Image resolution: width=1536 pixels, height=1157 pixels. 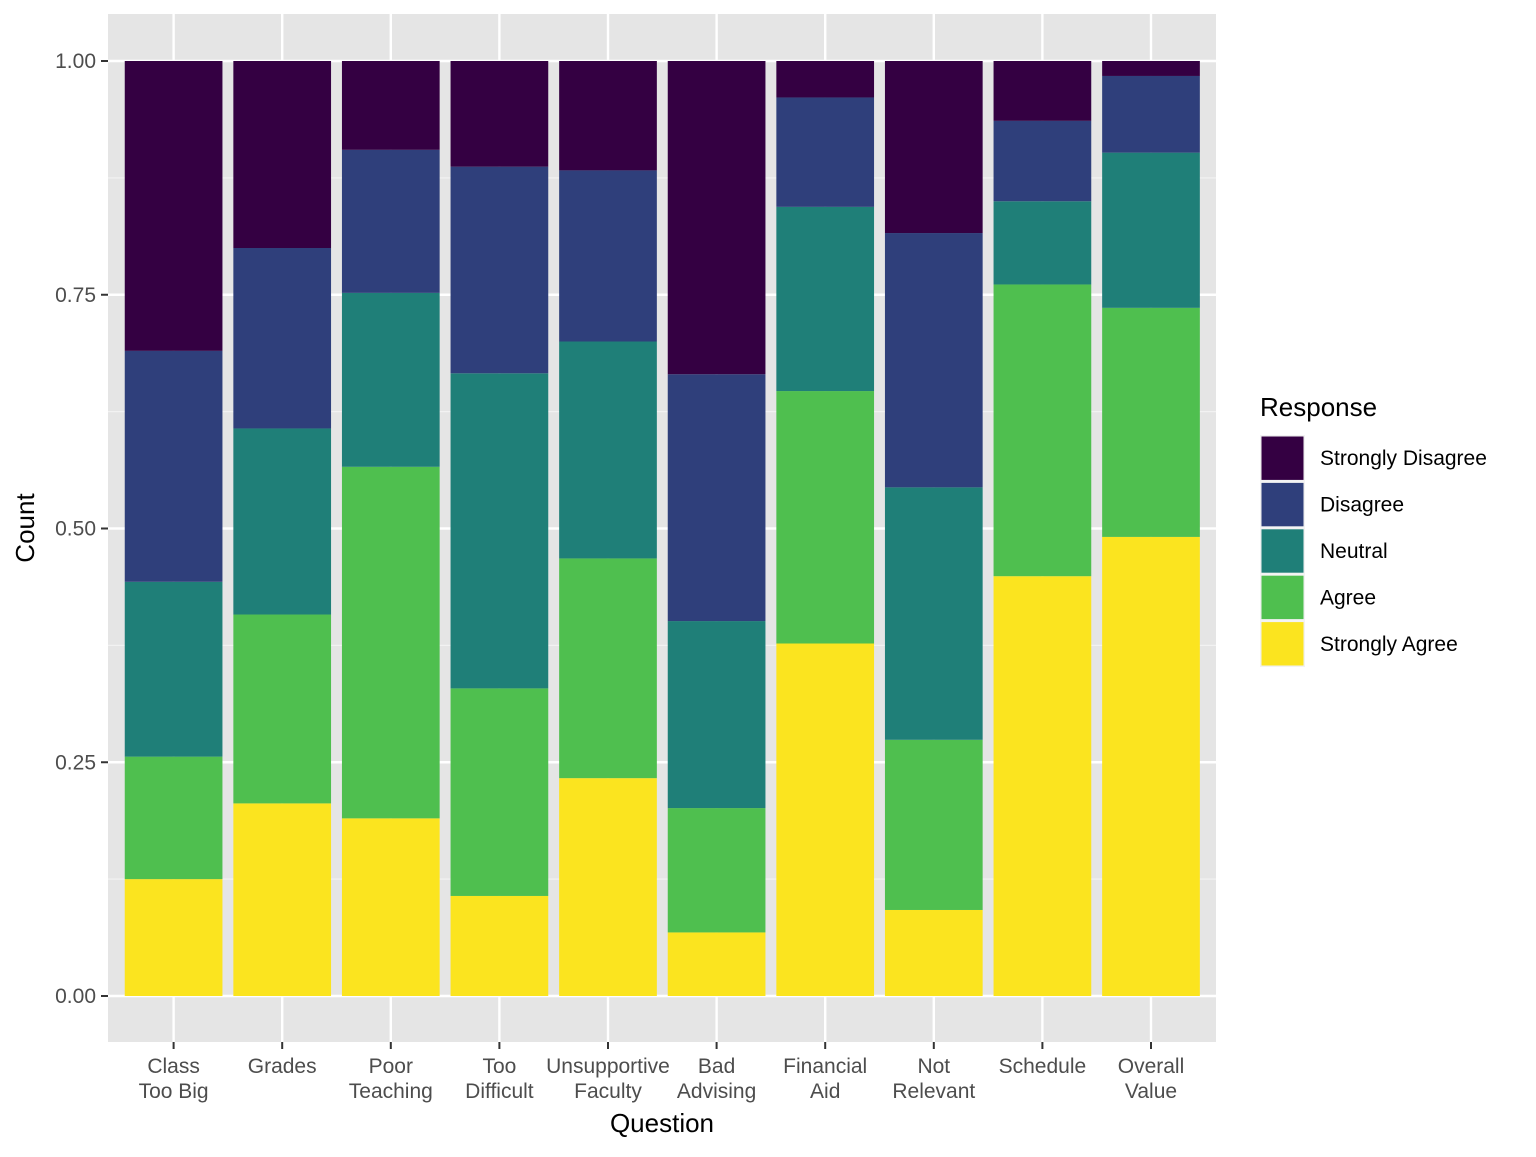 What do you see at coordinates (1151, 1079) in the screenshot?
I see `x-tick-label: Overall Value` at bounding box center [1151, 1079].